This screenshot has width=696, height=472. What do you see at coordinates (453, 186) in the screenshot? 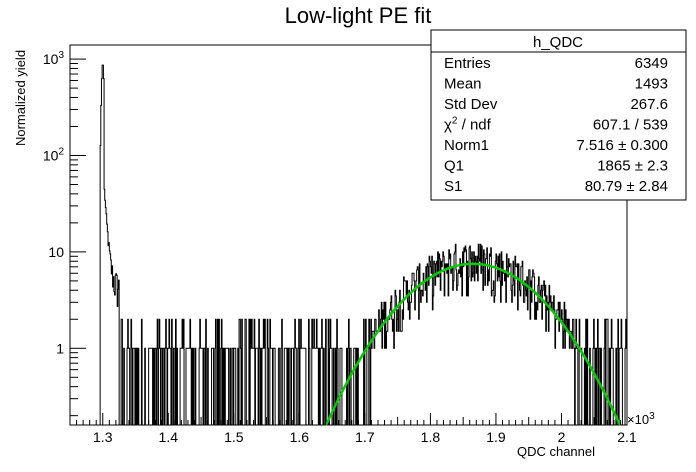
I see `stats-row-label: S1` at bounding box center [453, 186].